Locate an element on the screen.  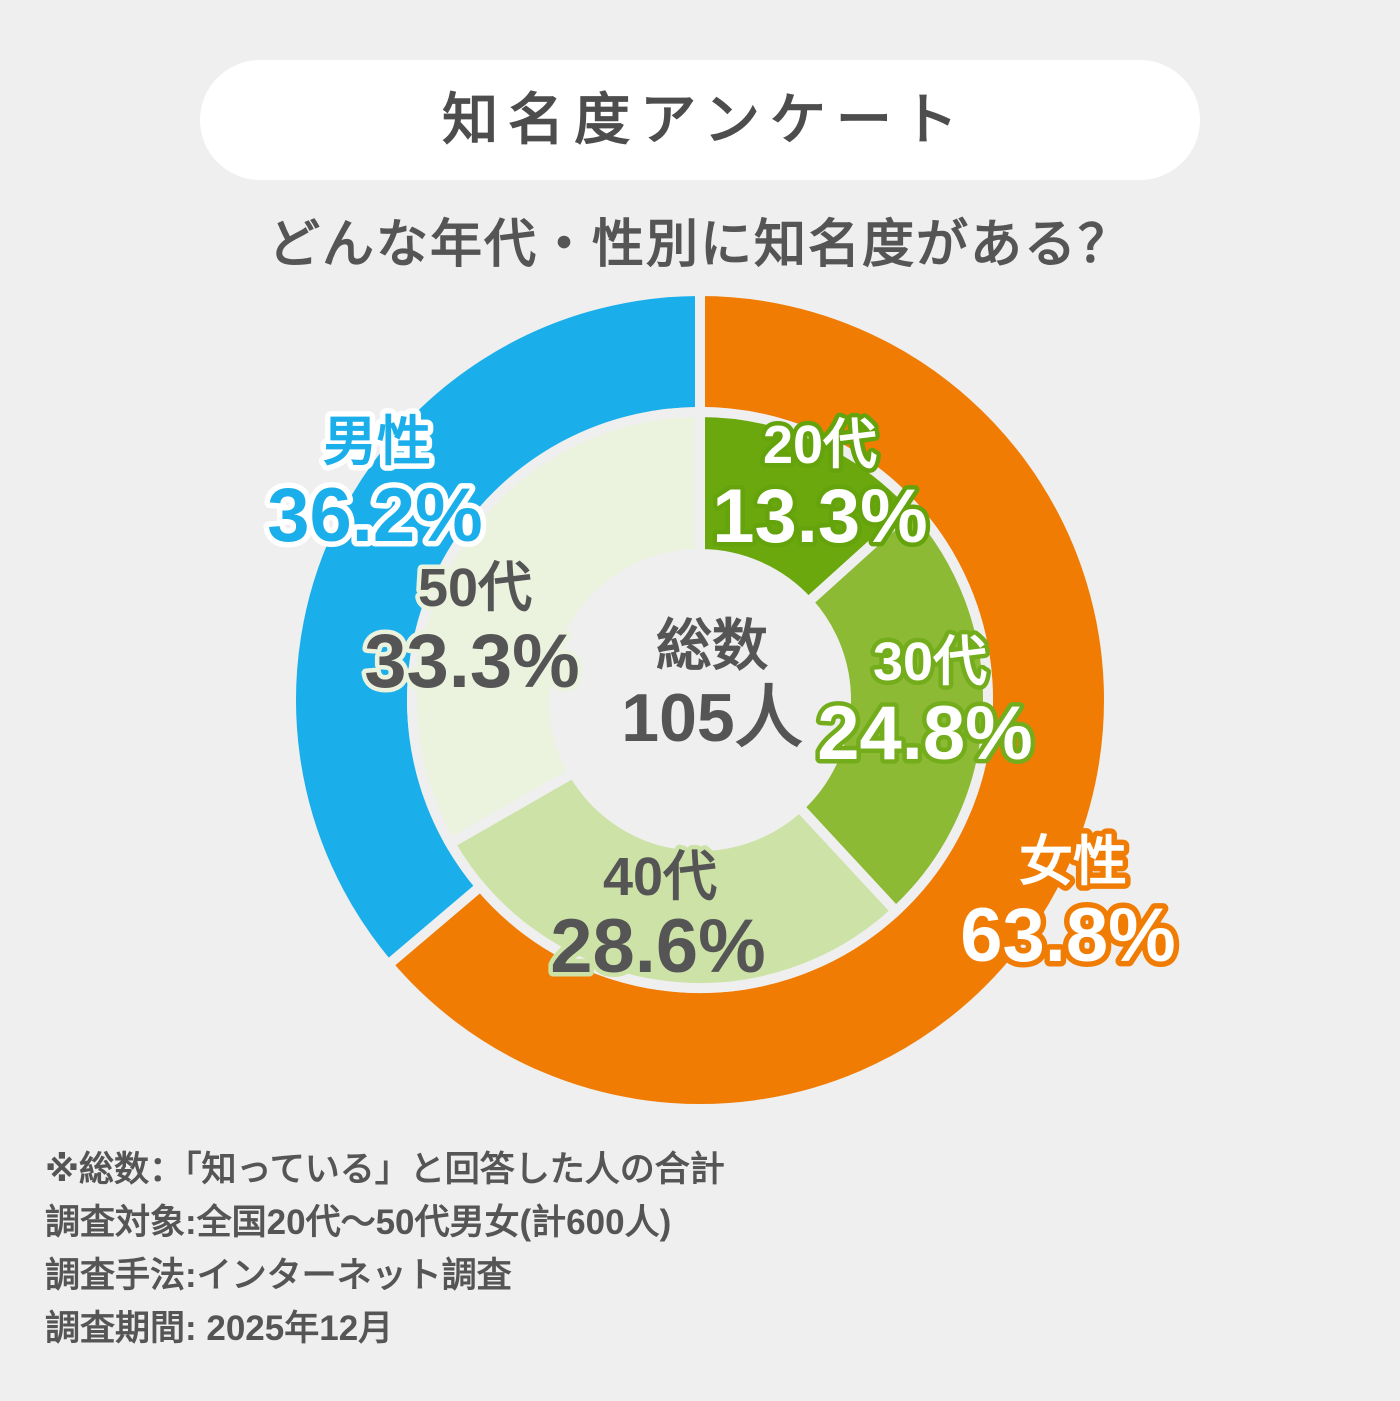
footnote-survey-period: 調査期間: 2025年12月 is located at coordinates (219, 1328).